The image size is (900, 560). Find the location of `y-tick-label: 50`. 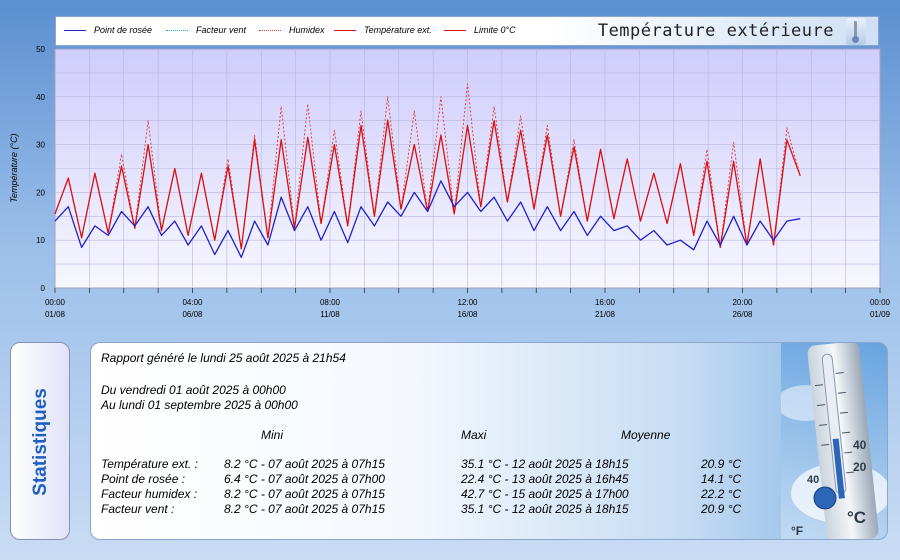

y-tick-label: 50 is located at coordinates (40, 49).